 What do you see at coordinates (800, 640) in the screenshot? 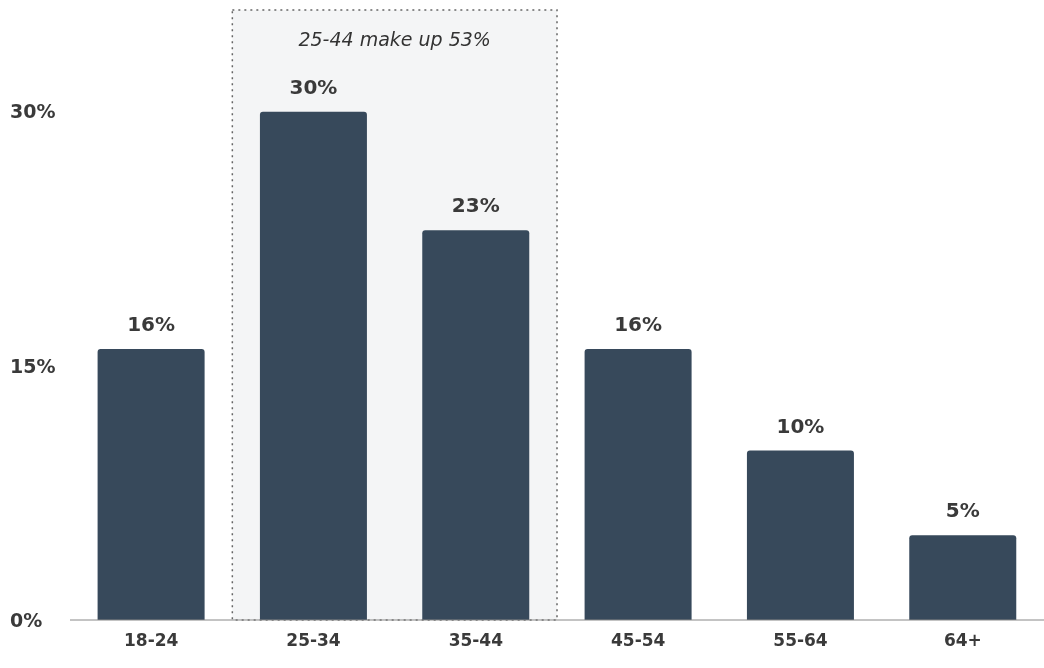
I see `x-tick-label: 55-64` at bounding box center [800, 640].